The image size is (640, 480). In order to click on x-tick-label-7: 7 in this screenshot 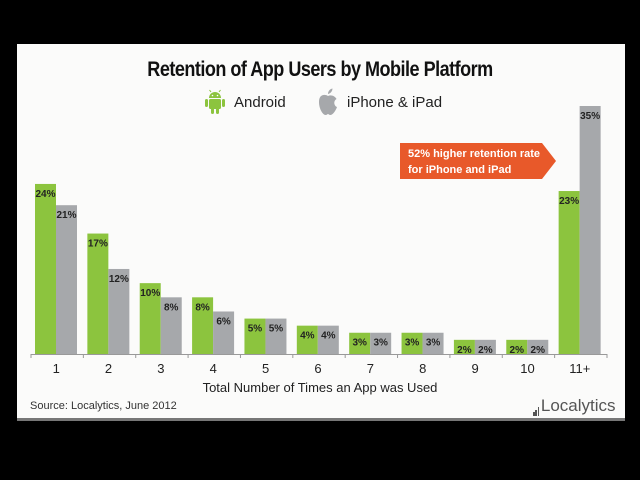, I will do `click(370, 368)`.